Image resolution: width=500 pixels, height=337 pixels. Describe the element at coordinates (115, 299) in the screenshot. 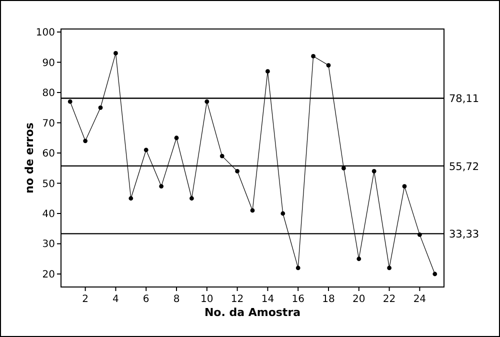

I see `x-tick-label: 4` at that location.